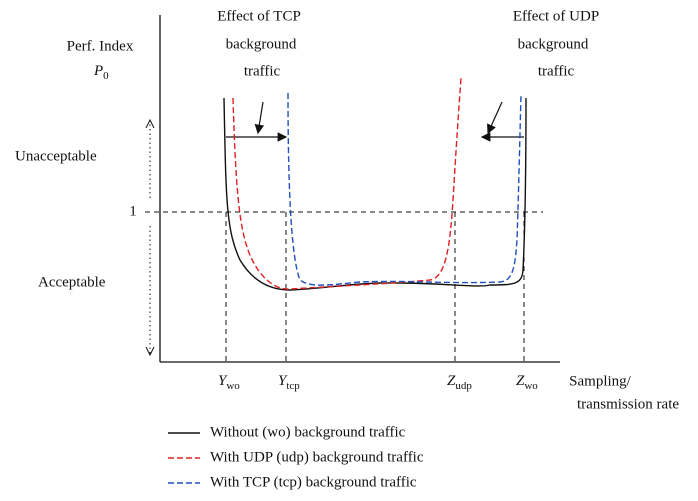  I want to click on tcp-label: Effect of TCP, so click(259, 16).